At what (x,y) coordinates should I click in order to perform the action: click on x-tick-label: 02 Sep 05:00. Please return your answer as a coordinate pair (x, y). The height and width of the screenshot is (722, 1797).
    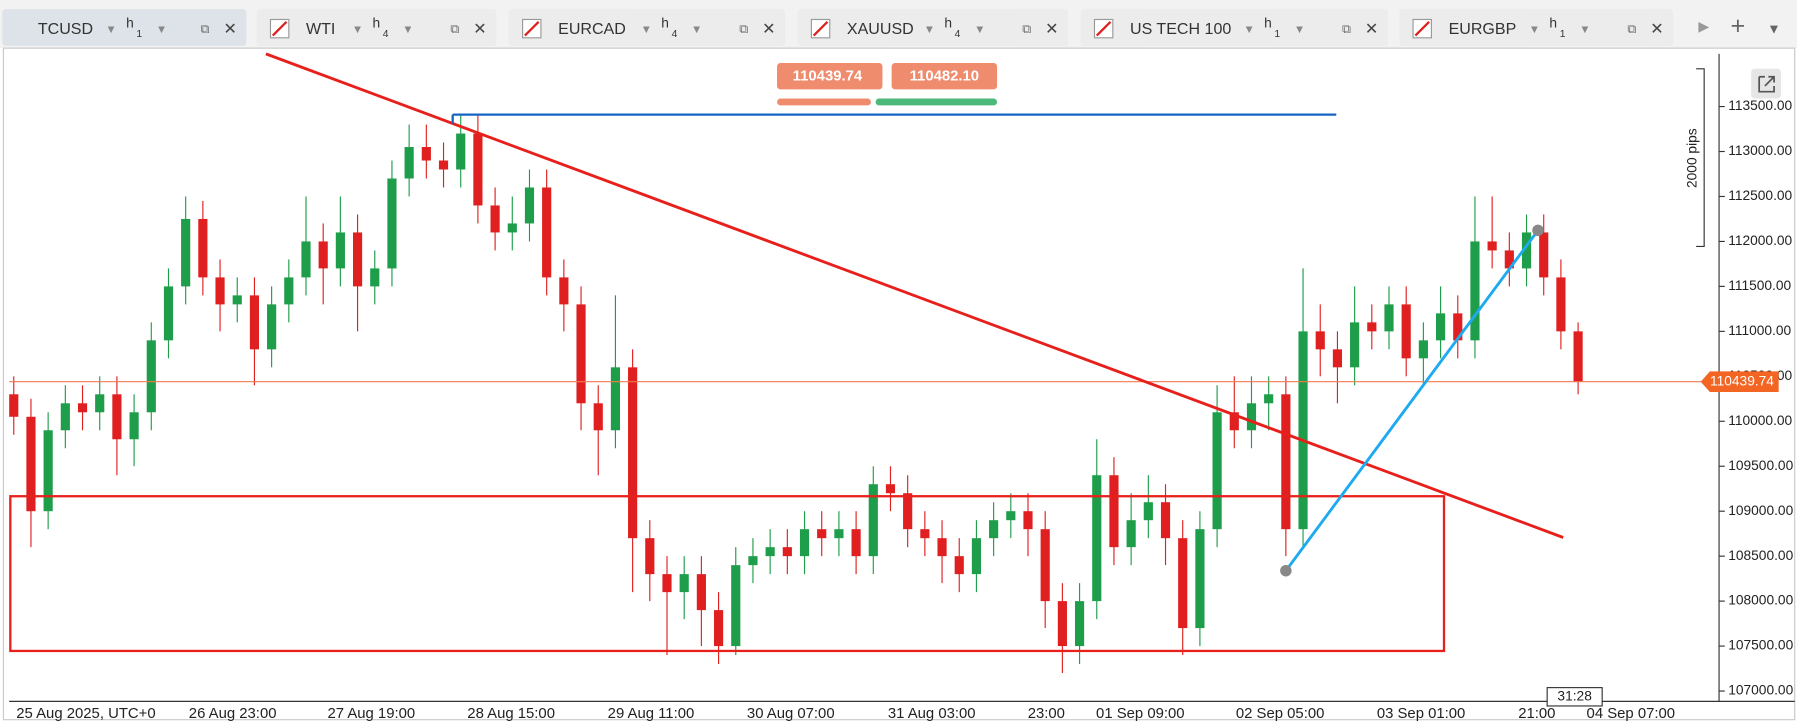
    Looking at the image, I should click on (1280, 714).